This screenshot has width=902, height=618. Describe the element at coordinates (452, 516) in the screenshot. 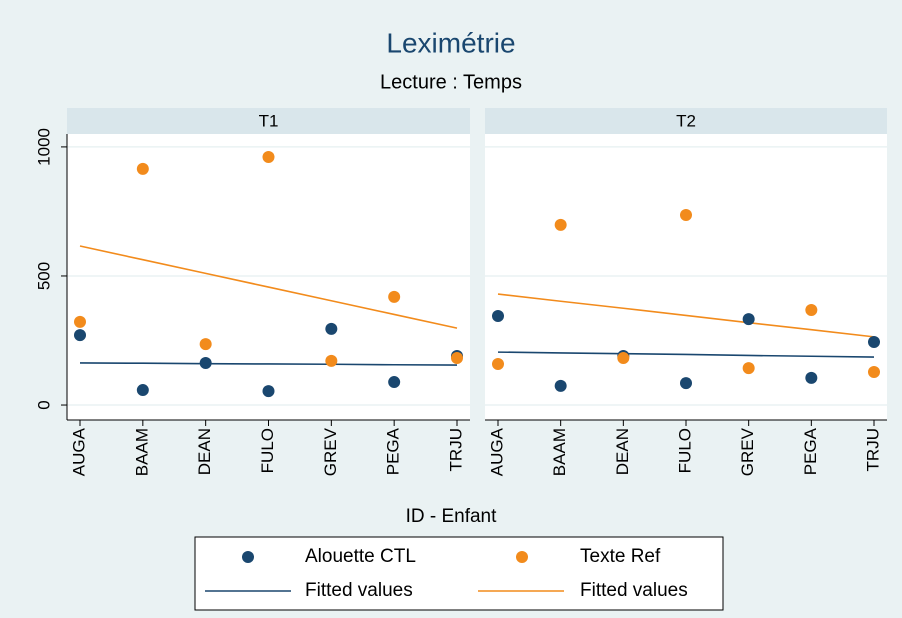

I see `x-axis-label: ID - Enfant` at that location.